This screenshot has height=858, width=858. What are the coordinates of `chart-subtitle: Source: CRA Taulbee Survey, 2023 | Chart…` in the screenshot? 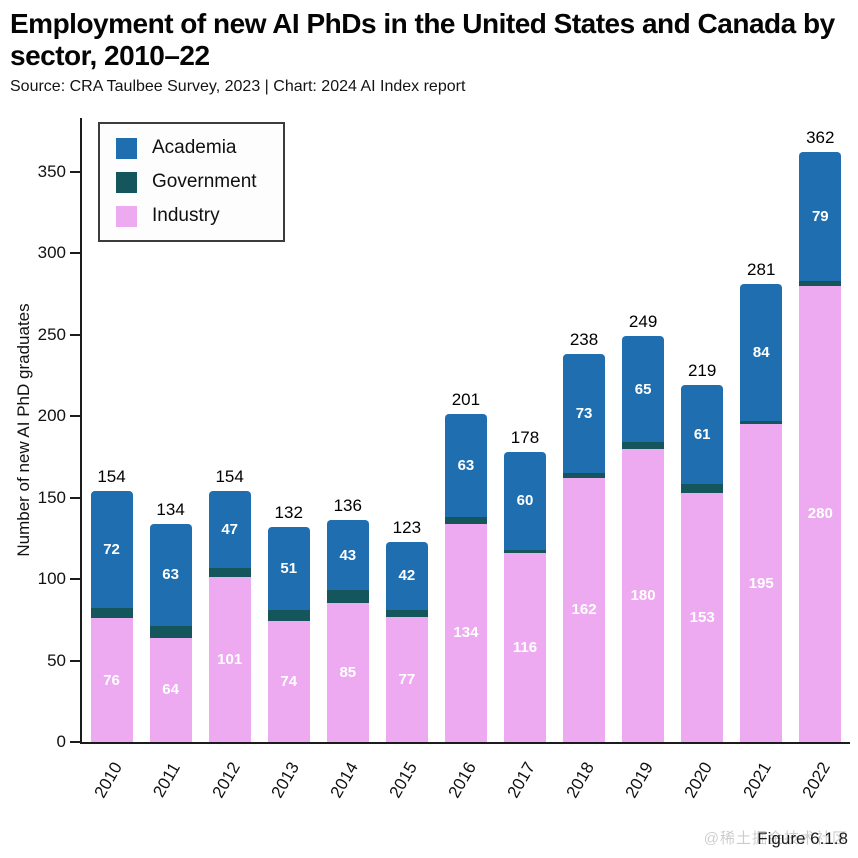 It's located at (238, 86).